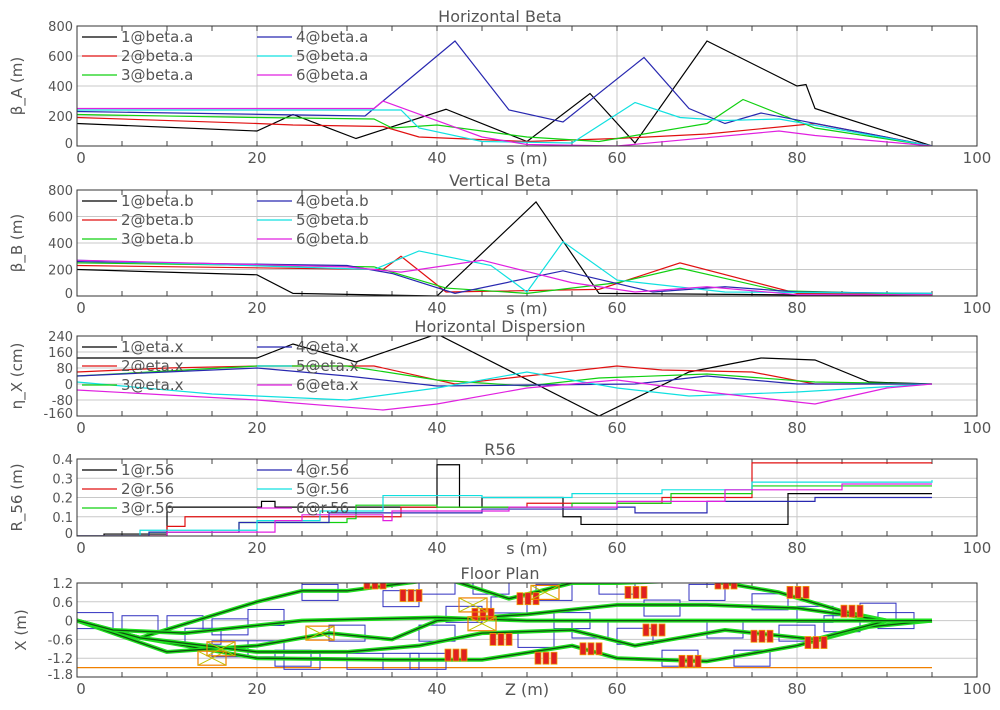 Image resolution: width=1000 pixels, height=710 pixels. I want to click on y-tick-label: 0.4, so click(62, 460).